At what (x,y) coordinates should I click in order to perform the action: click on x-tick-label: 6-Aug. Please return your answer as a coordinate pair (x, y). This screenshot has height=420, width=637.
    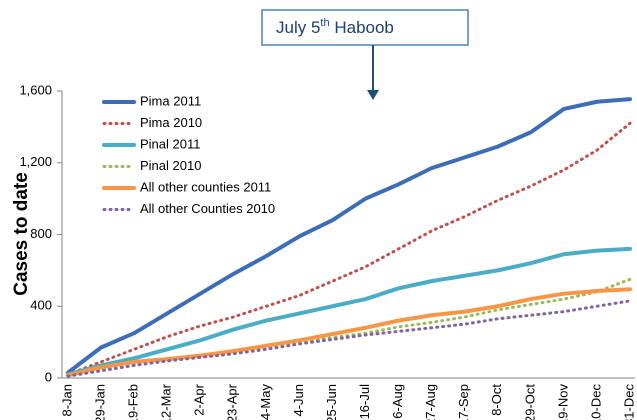
    Looking at the image, I should click on (397, 401).